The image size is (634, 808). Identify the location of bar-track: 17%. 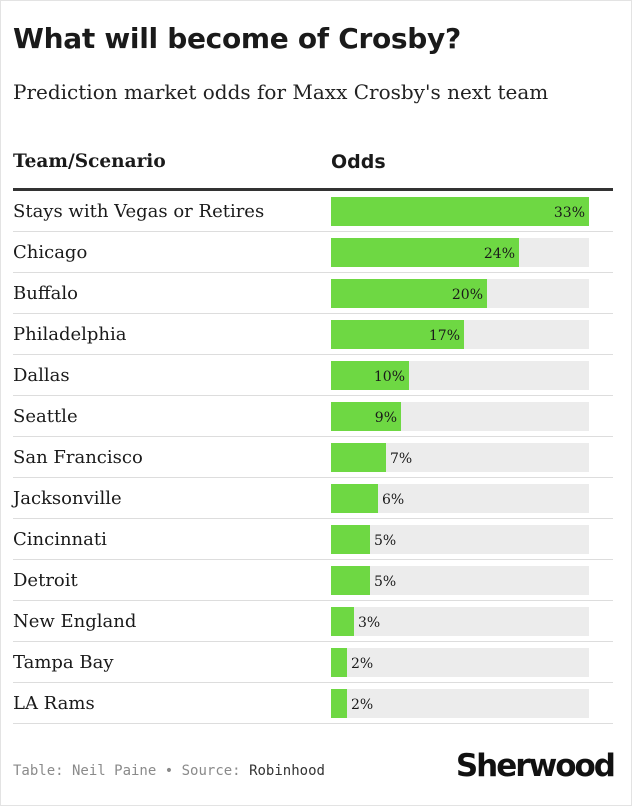
(460, 334).